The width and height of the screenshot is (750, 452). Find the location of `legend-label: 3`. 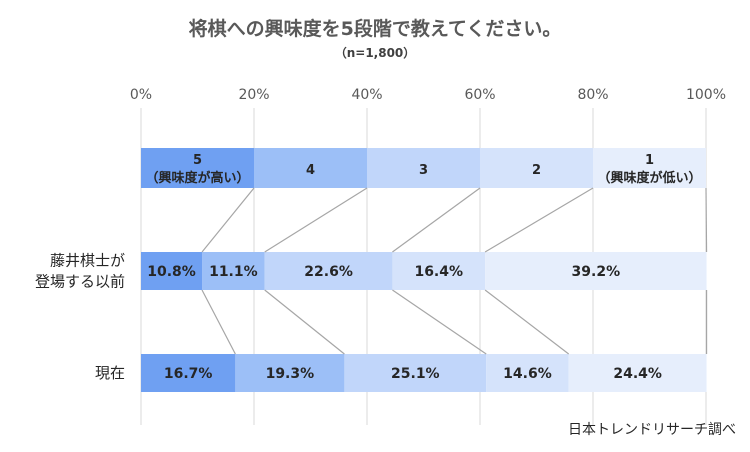

legend-label: 3 is located at coordinates (423, 170).